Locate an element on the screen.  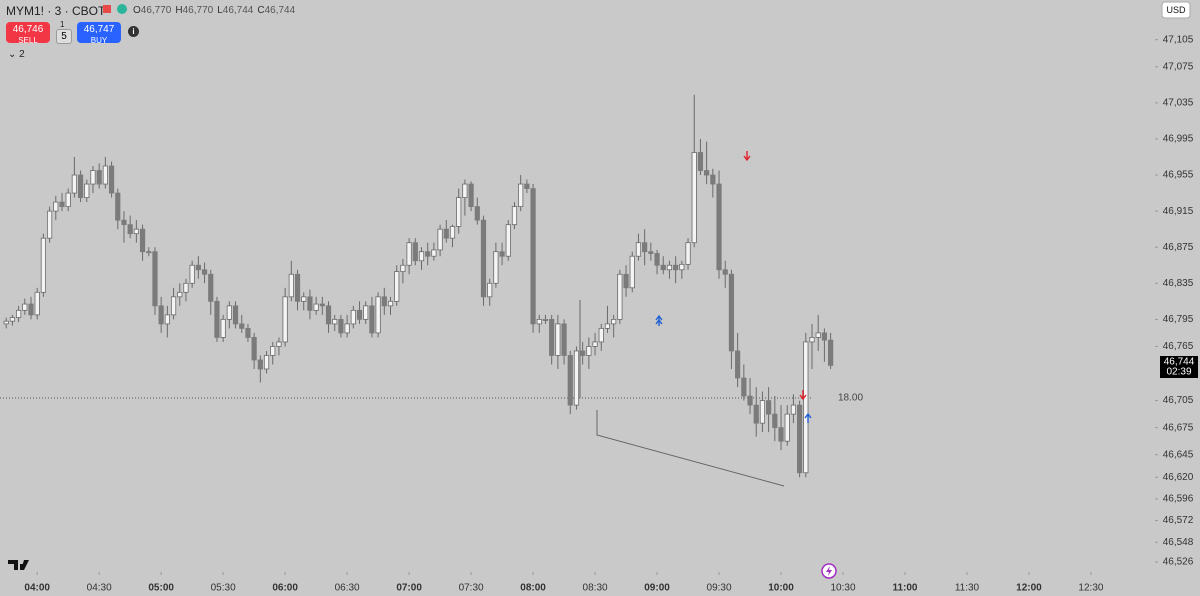
indicators-toggle: ⌄ 2 is located at coordinates (16, 54).